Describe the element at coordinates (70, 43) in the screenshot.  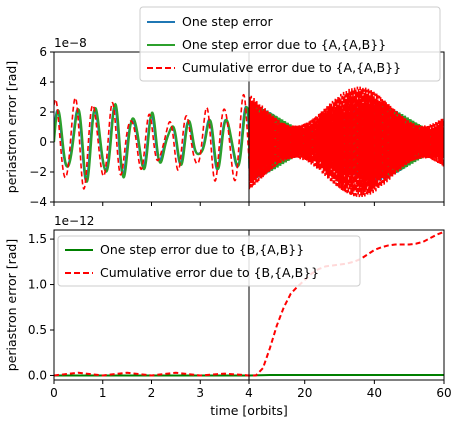
I see `top-scale-note: 1e−8` at that location.